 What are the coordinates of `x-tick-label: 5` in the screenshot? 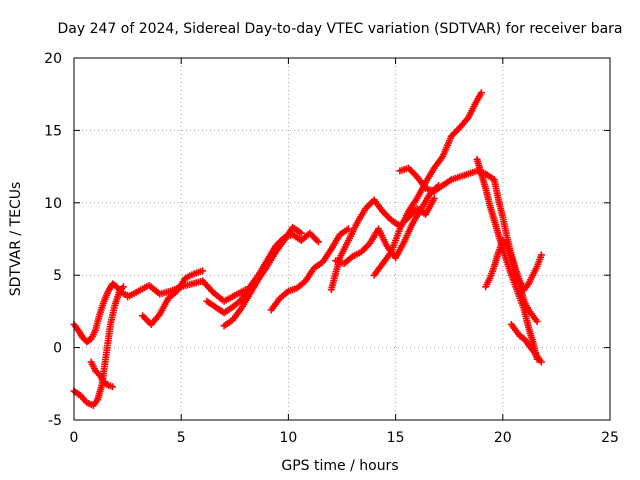 It's located at (181, 438).